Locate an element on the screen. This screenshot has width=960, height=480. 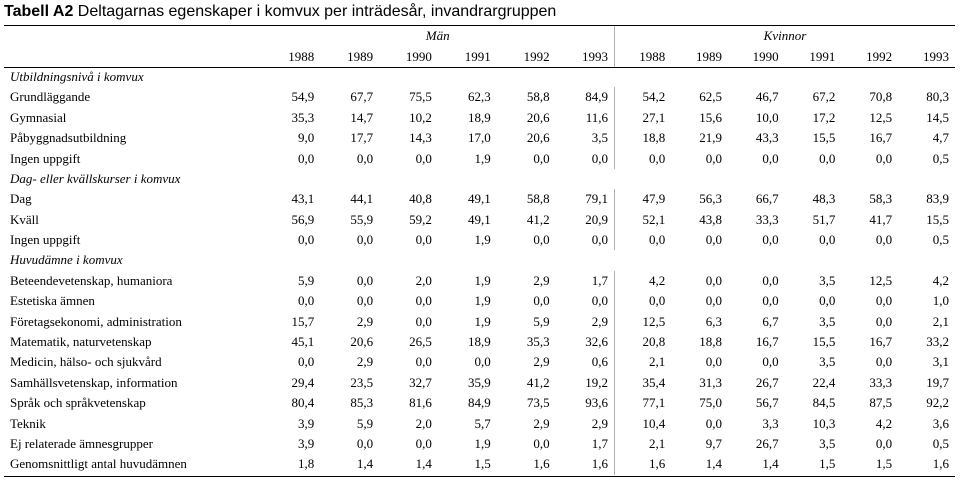
value-cell-men: 2,0 is located at coordinates (423, 423).